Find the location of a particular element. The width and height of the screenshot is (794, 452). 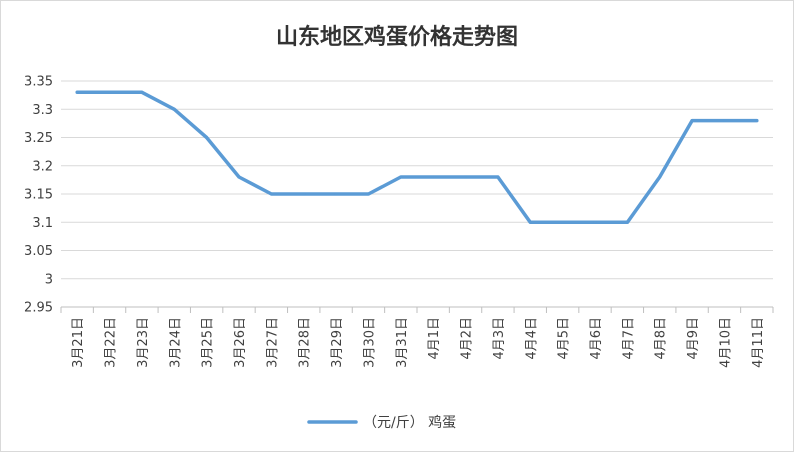

x-tick-label: 3月29日 is located at coordinates (337, 342).